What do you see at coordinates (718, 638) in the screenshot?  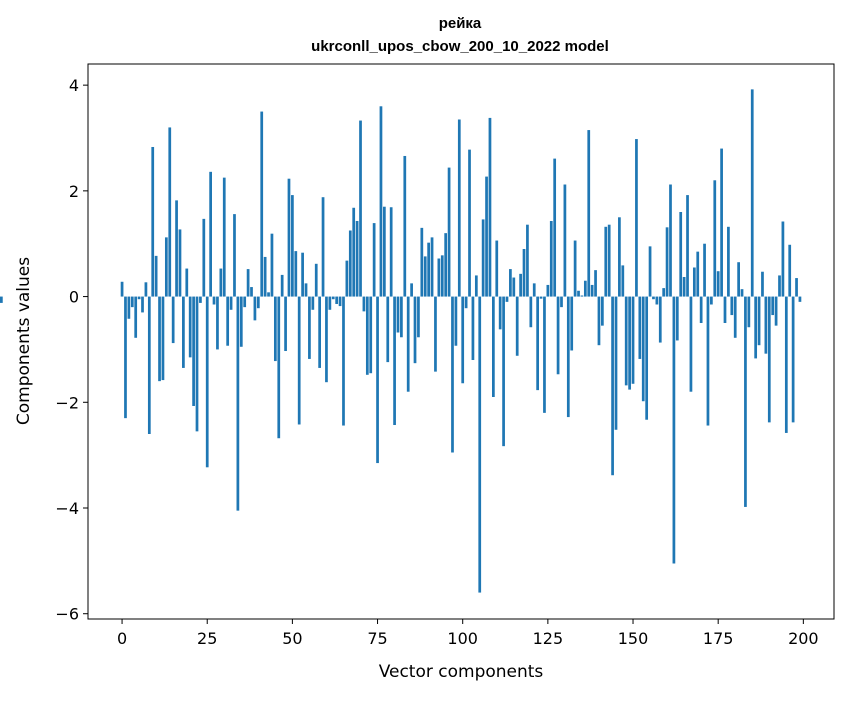 I see `x-tick-label: 175` at bounding box center [718, 638].